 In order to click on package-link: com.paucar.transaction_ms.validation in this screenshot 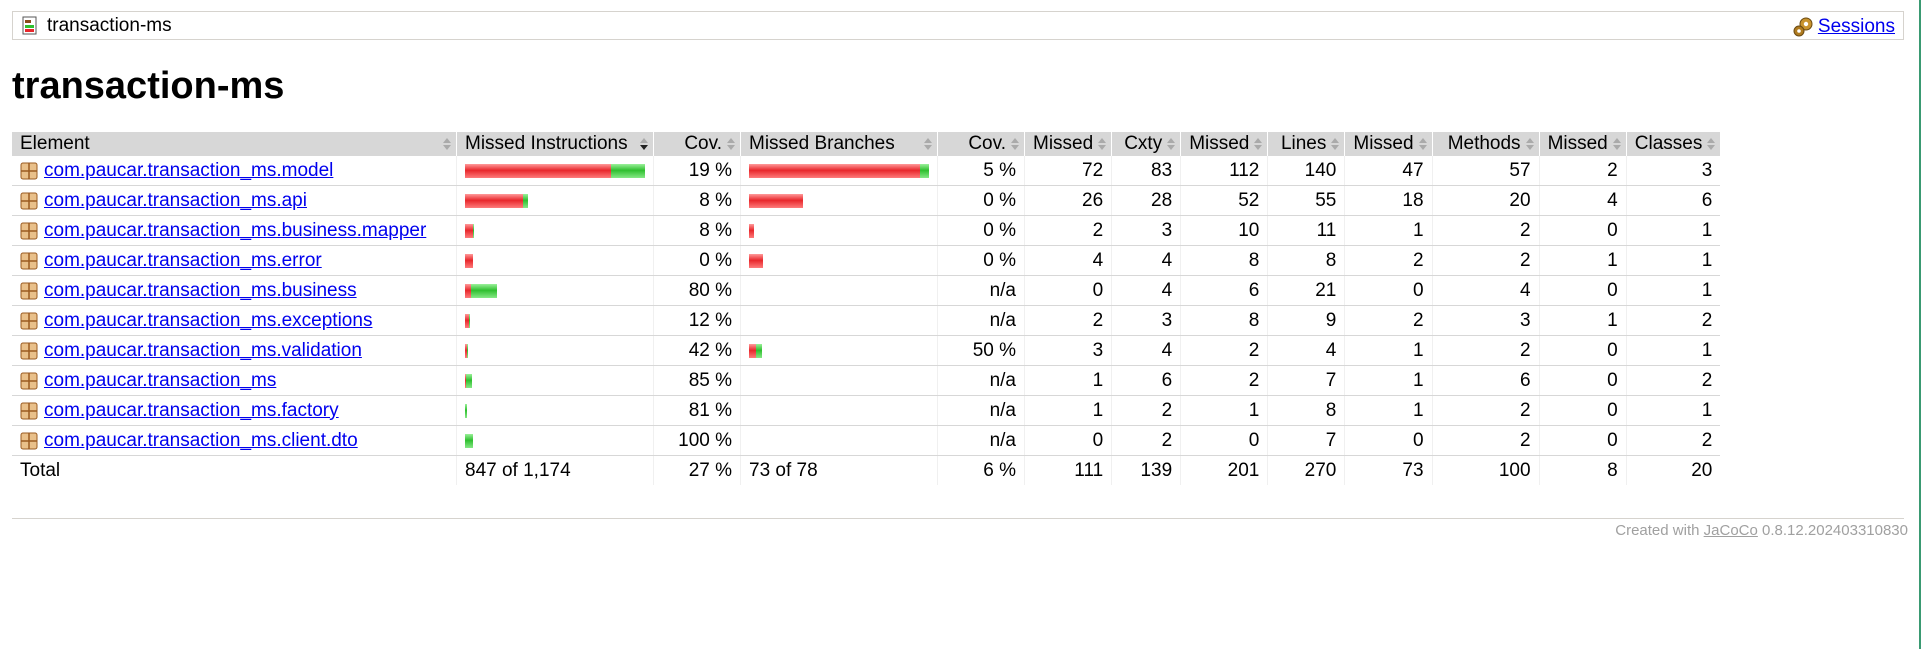, I will do `click(203, 350)`.